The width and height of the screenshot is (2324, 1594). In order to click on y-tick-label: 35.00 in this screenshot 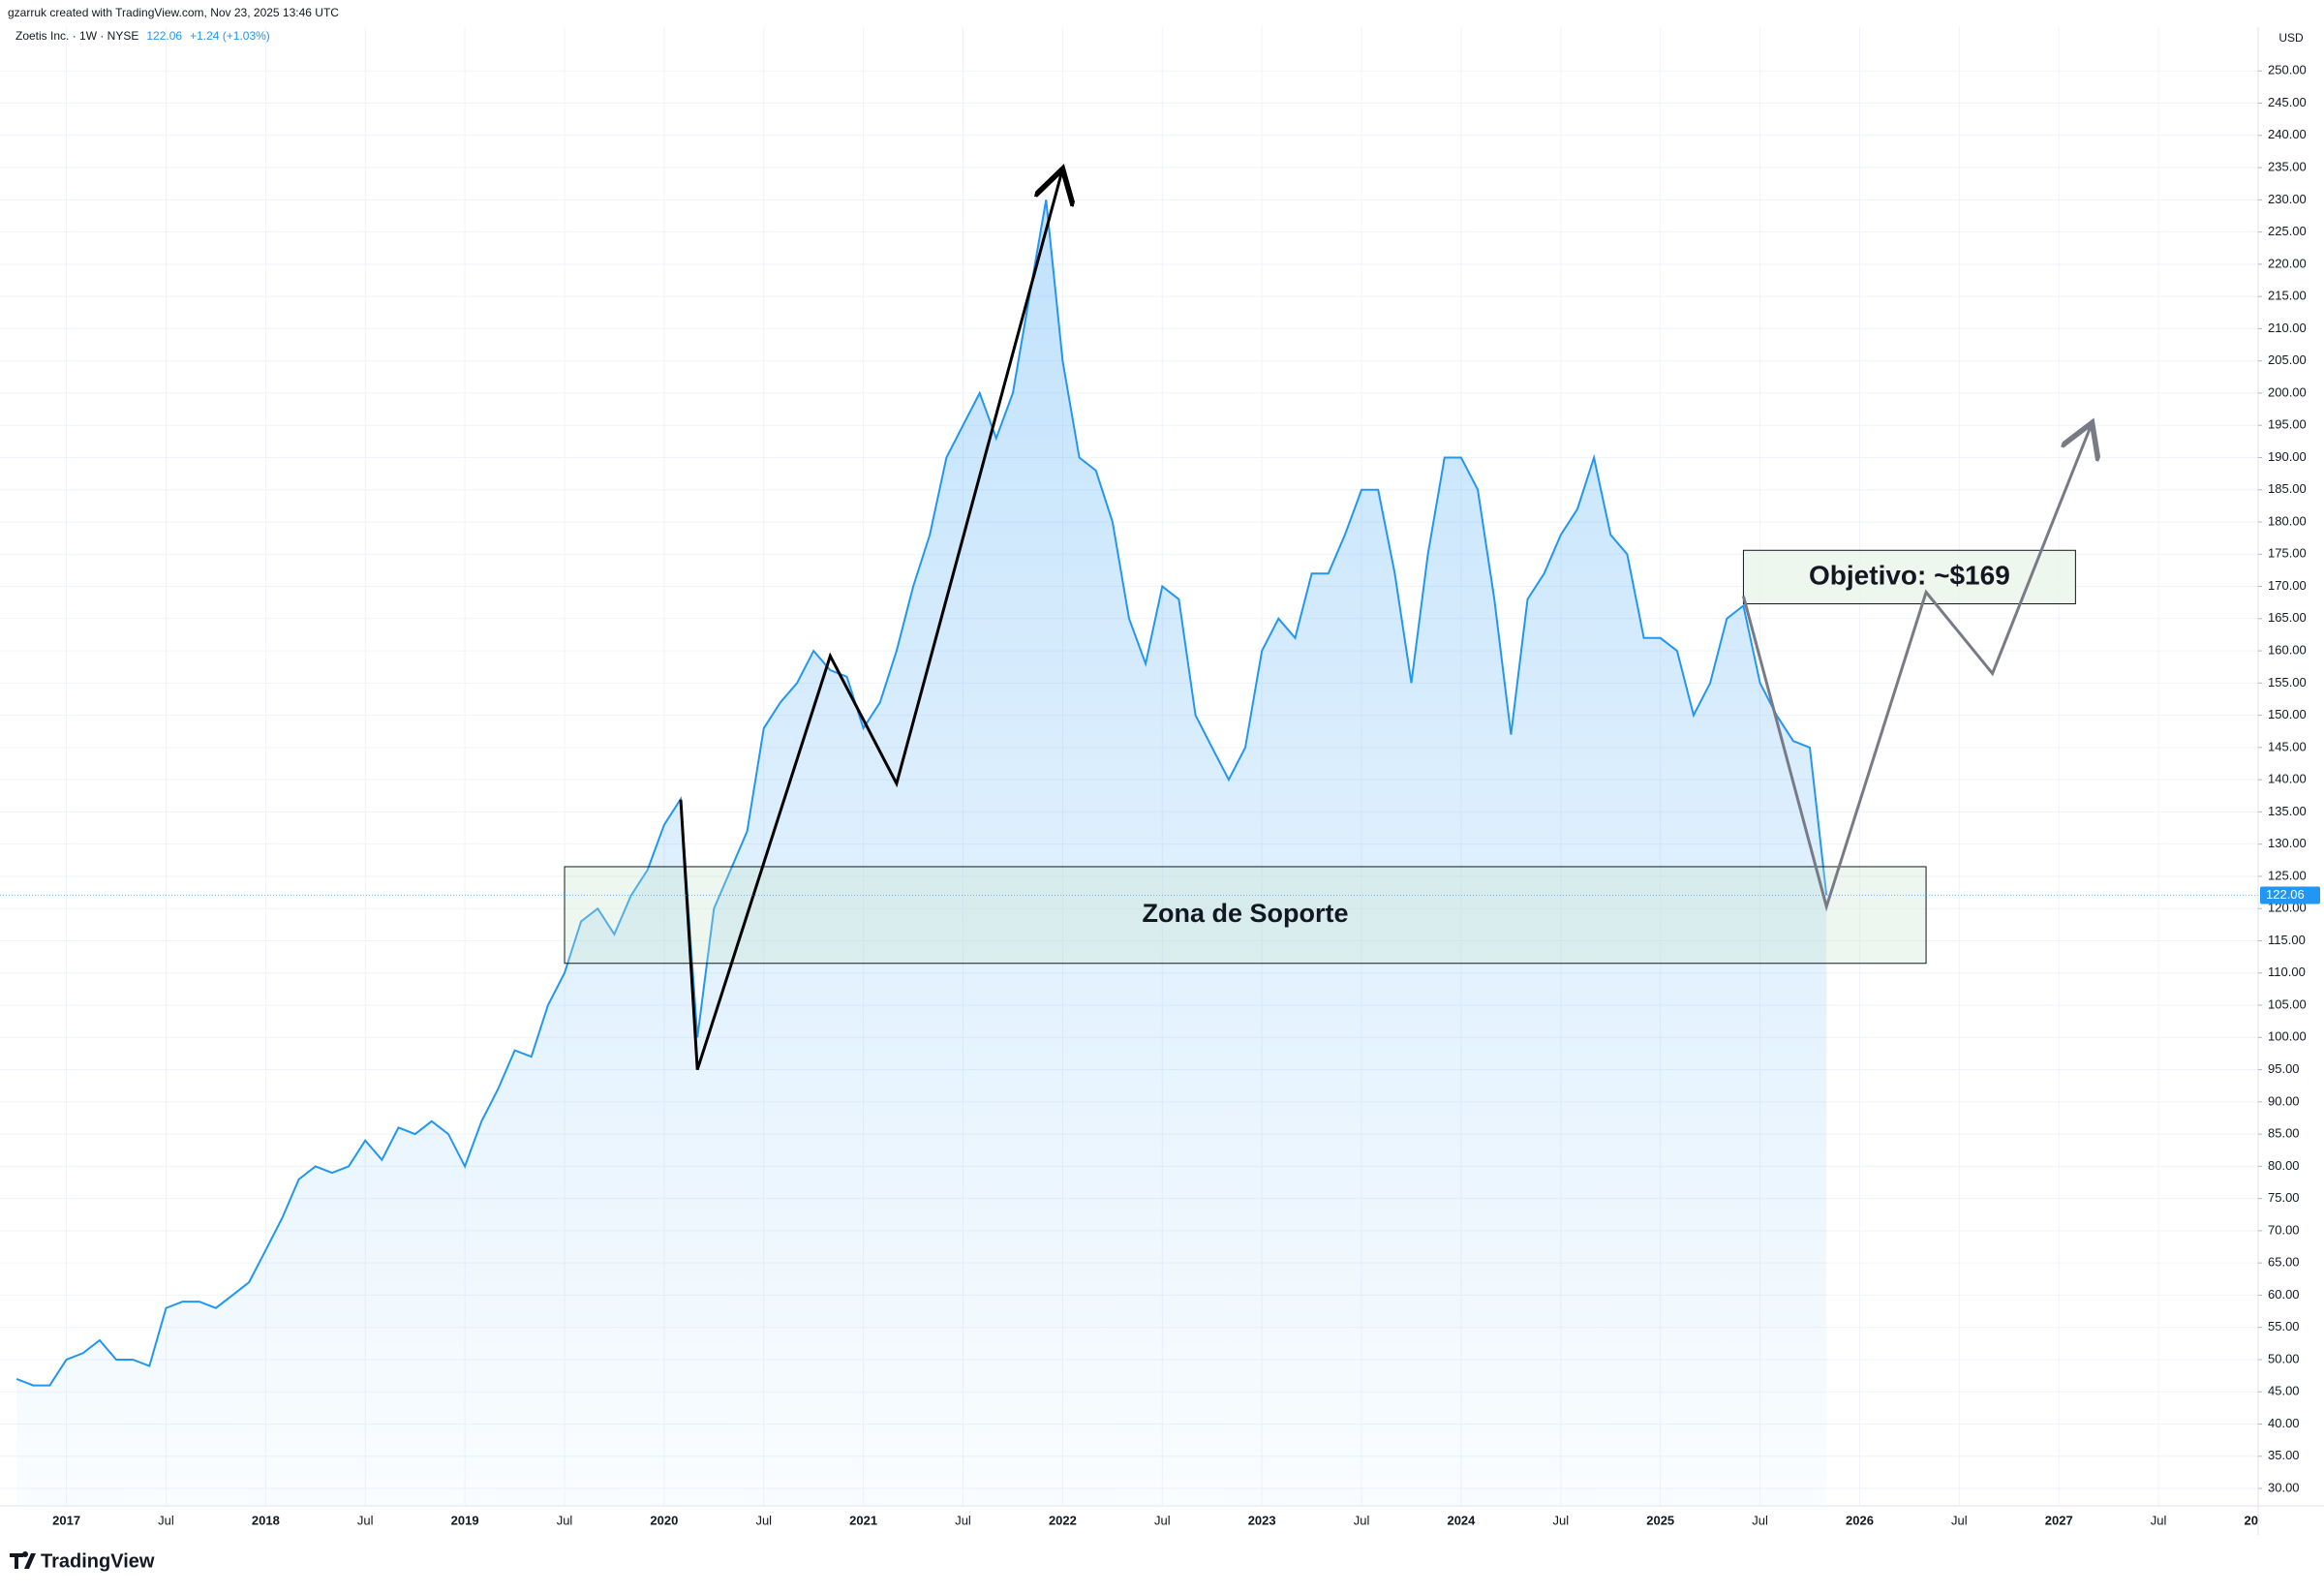, I will do `click(2284, 1455)`.